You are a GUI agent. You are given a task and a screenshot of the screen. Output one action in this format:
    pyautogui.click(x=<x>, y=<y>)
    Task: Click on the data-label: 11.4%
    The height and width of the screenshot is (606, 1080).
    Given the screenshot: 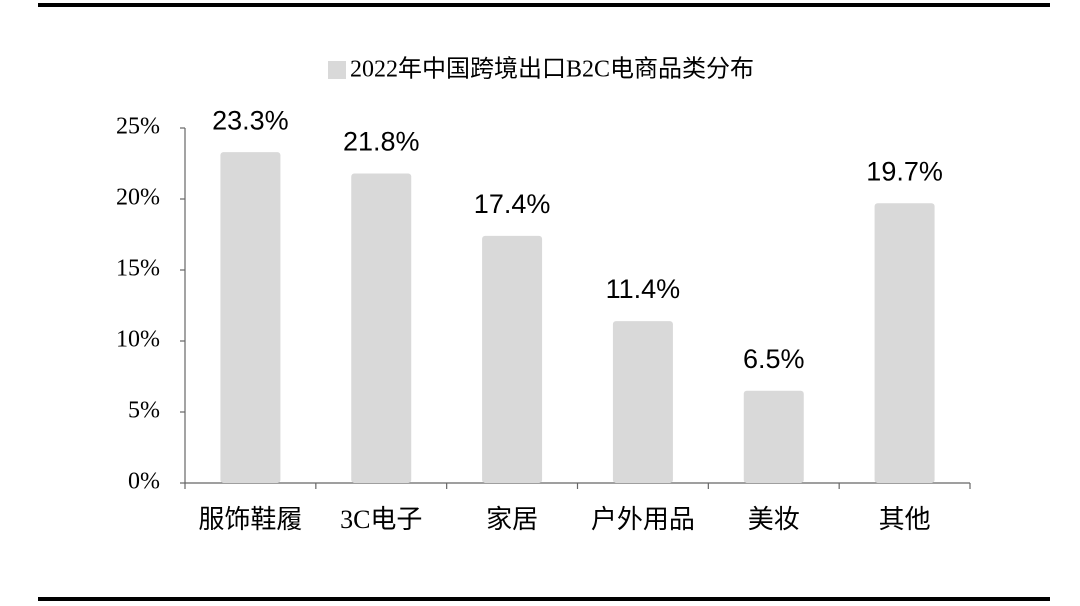 What is the action you would take?
    pyautogui.click(x=643, y=289)
    